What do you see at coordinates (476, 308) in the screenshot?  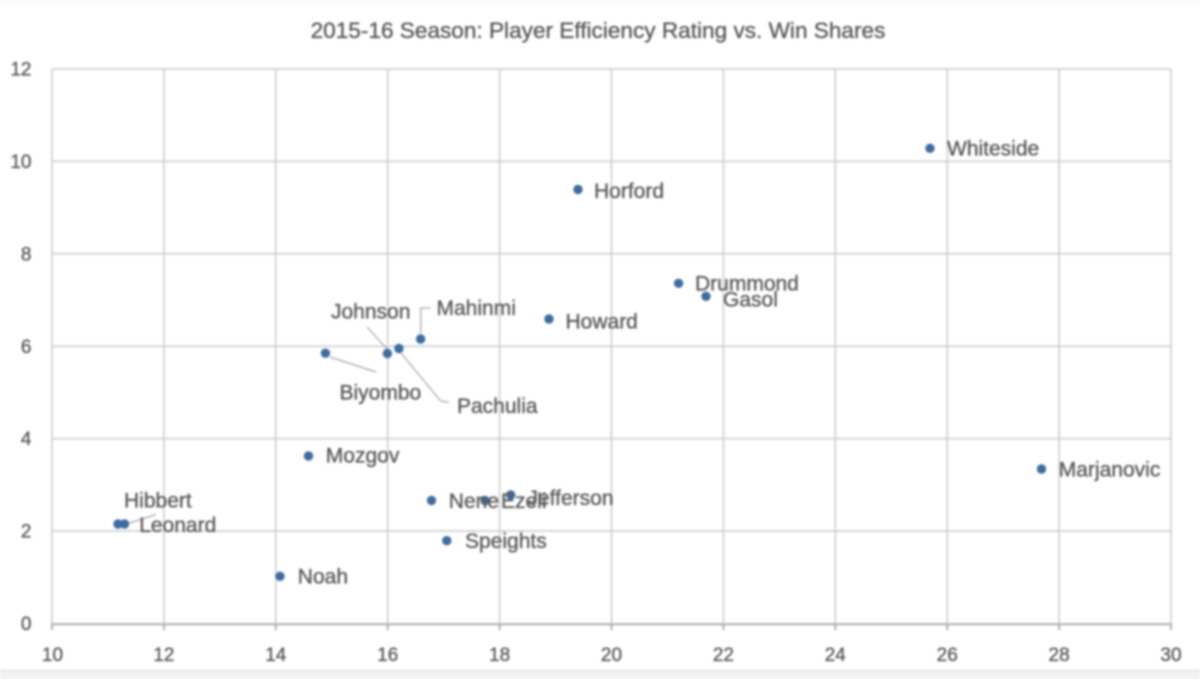 I see `svg-text: Mahinmi` at bounding box center [476, 308].